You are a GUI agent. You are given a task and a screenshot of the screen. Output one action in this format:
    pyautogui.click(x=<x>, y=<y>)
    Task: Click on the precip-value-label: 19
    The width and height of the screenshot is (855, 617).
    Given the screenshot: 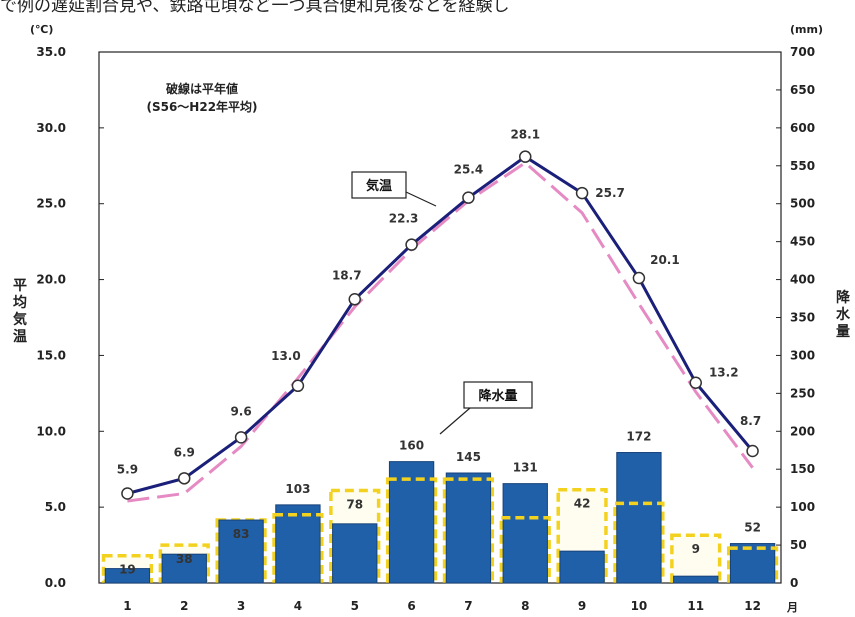 What is the action you would take?
    pyautogui.click(x=127, y=570)
    